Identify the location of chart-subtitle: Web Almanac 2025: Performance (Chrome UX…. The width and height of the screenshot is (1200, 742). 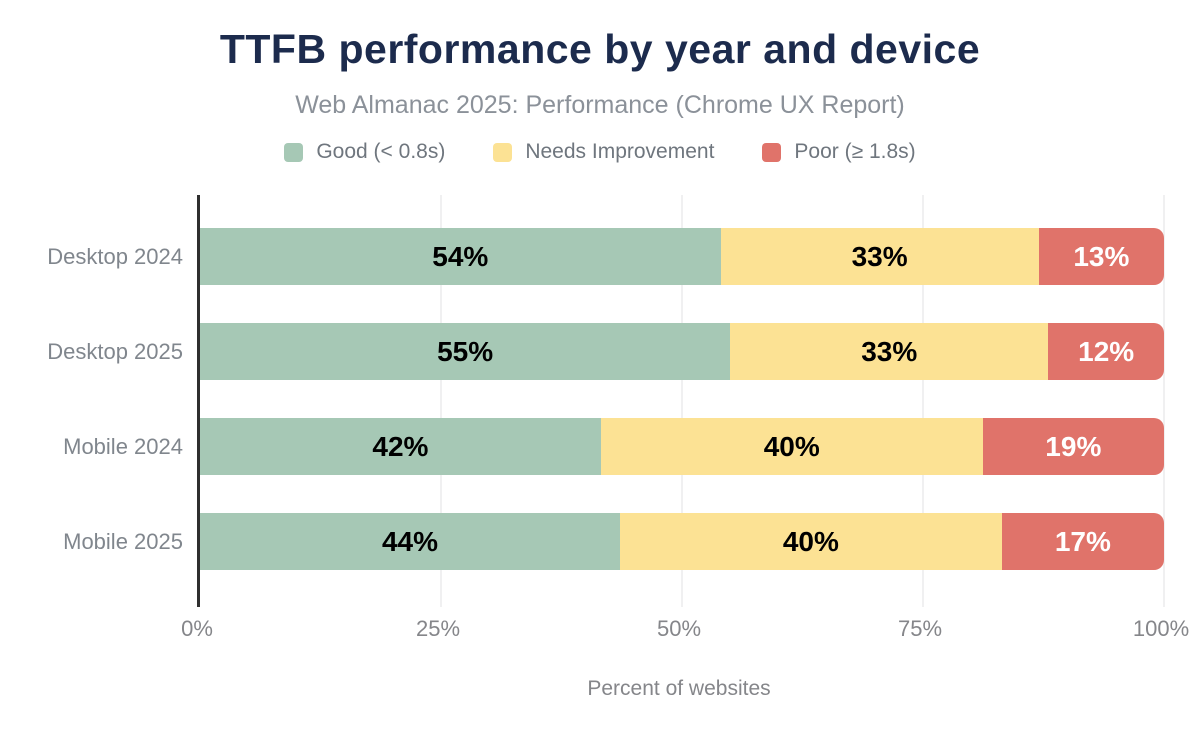
(600, 105).